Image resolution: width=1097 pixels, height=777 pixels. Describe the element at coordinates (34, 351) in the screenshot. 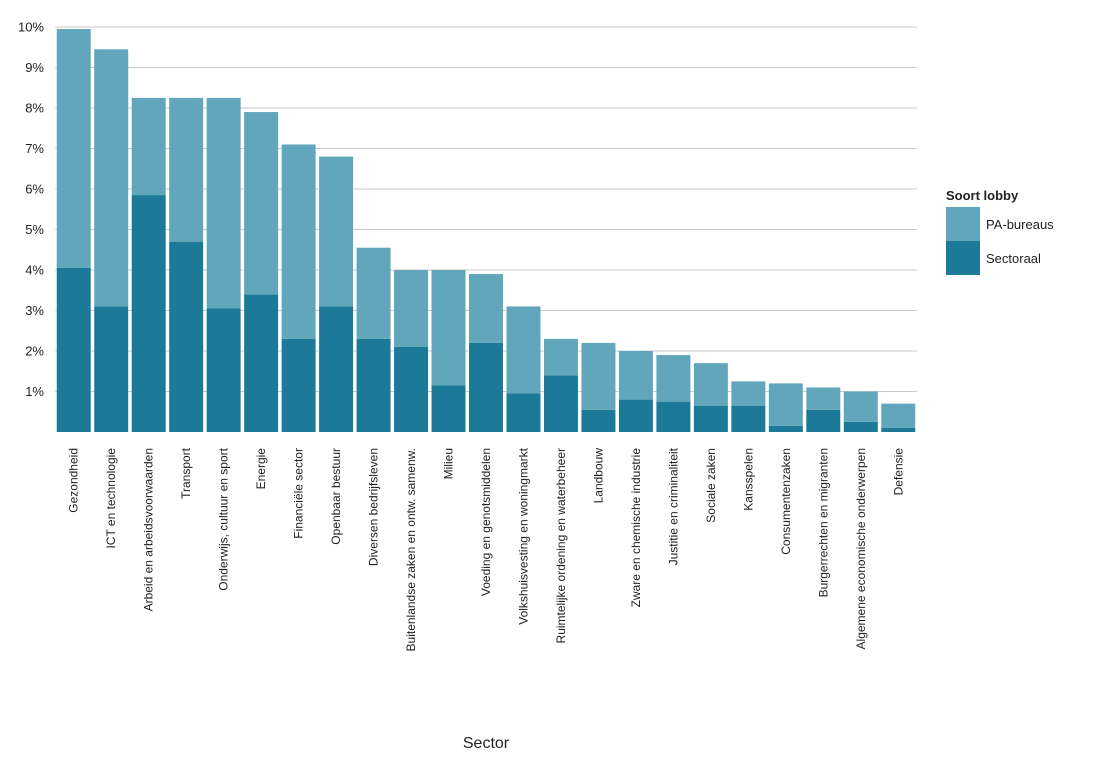

I see `y-tick-label: 2%` at that location.